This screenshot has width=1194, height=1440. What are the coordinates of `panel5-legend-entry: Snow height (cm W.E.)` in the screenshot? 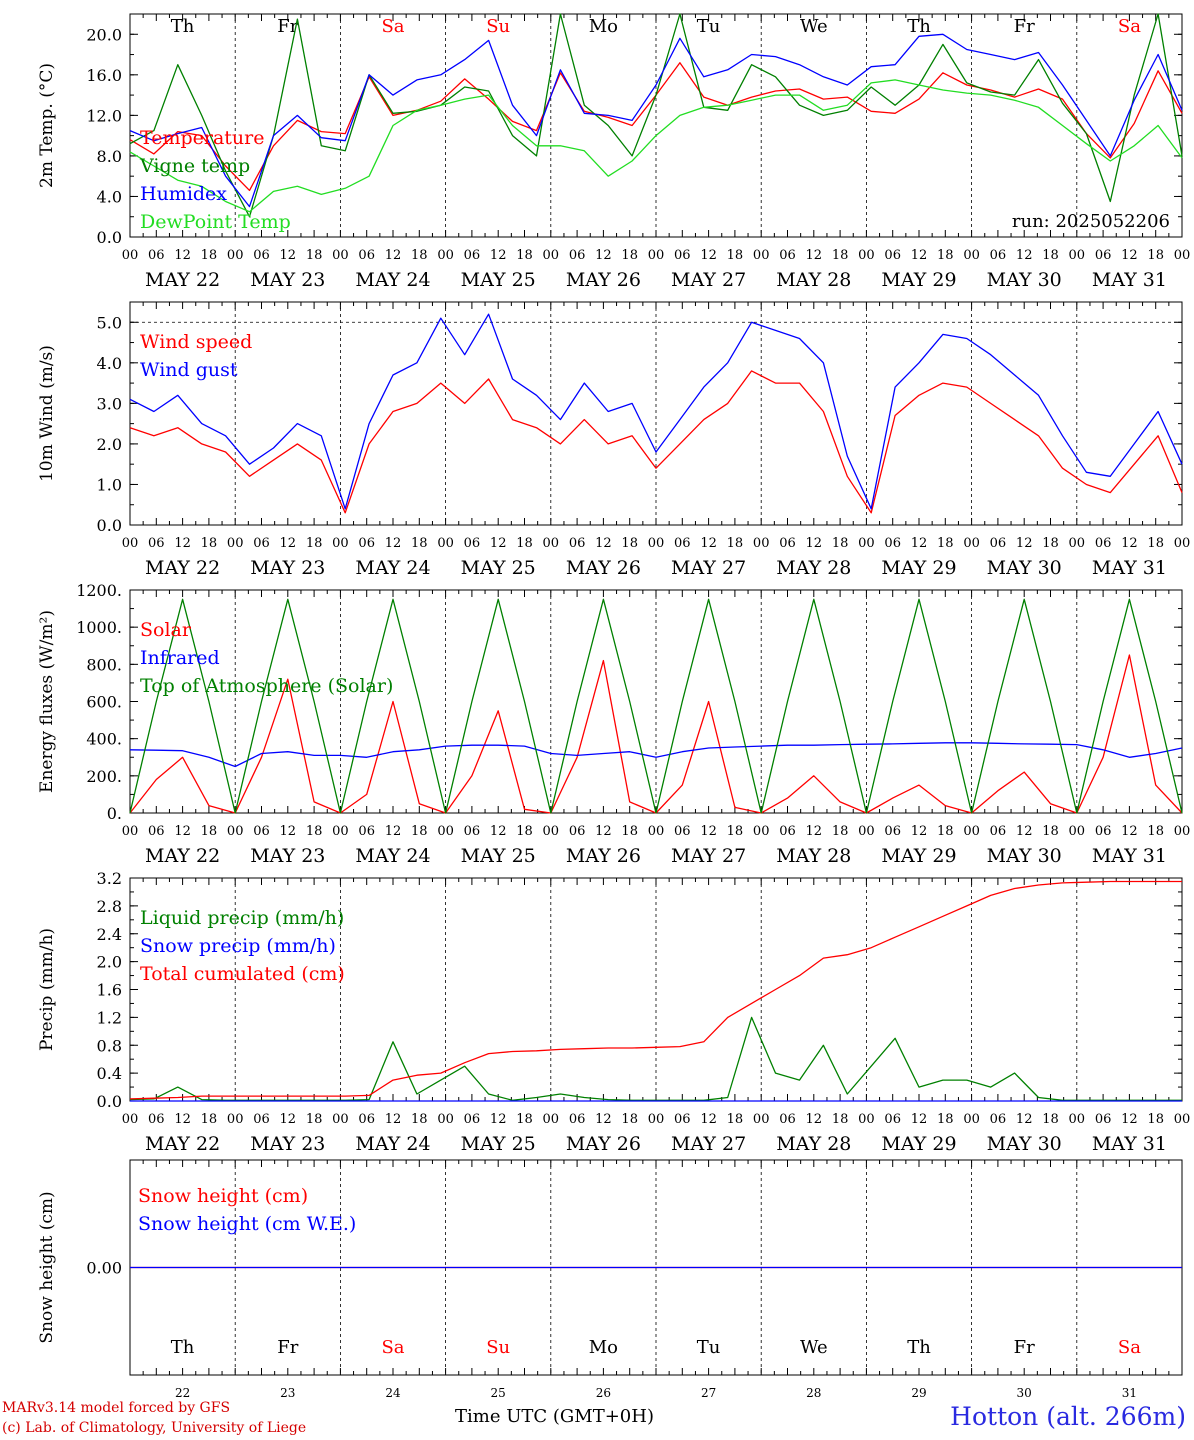 It's located at (247, 1224).